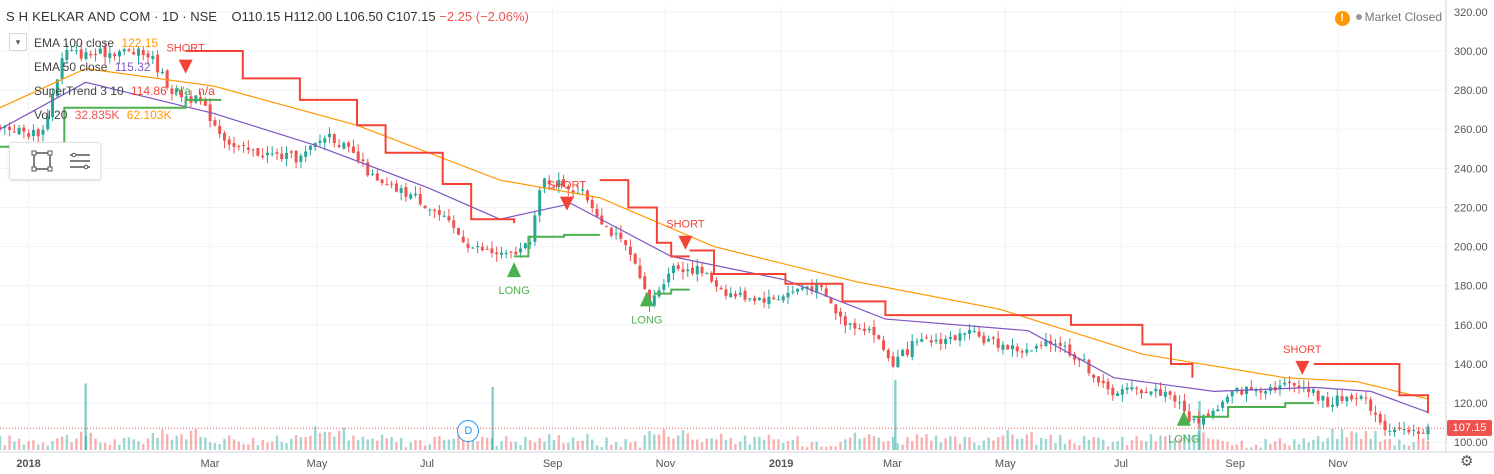  What do you see at coordinates (1469, 428) in the screenshot?
I see `last-price-tag: 107.15` at bounding box center [1469, 428].